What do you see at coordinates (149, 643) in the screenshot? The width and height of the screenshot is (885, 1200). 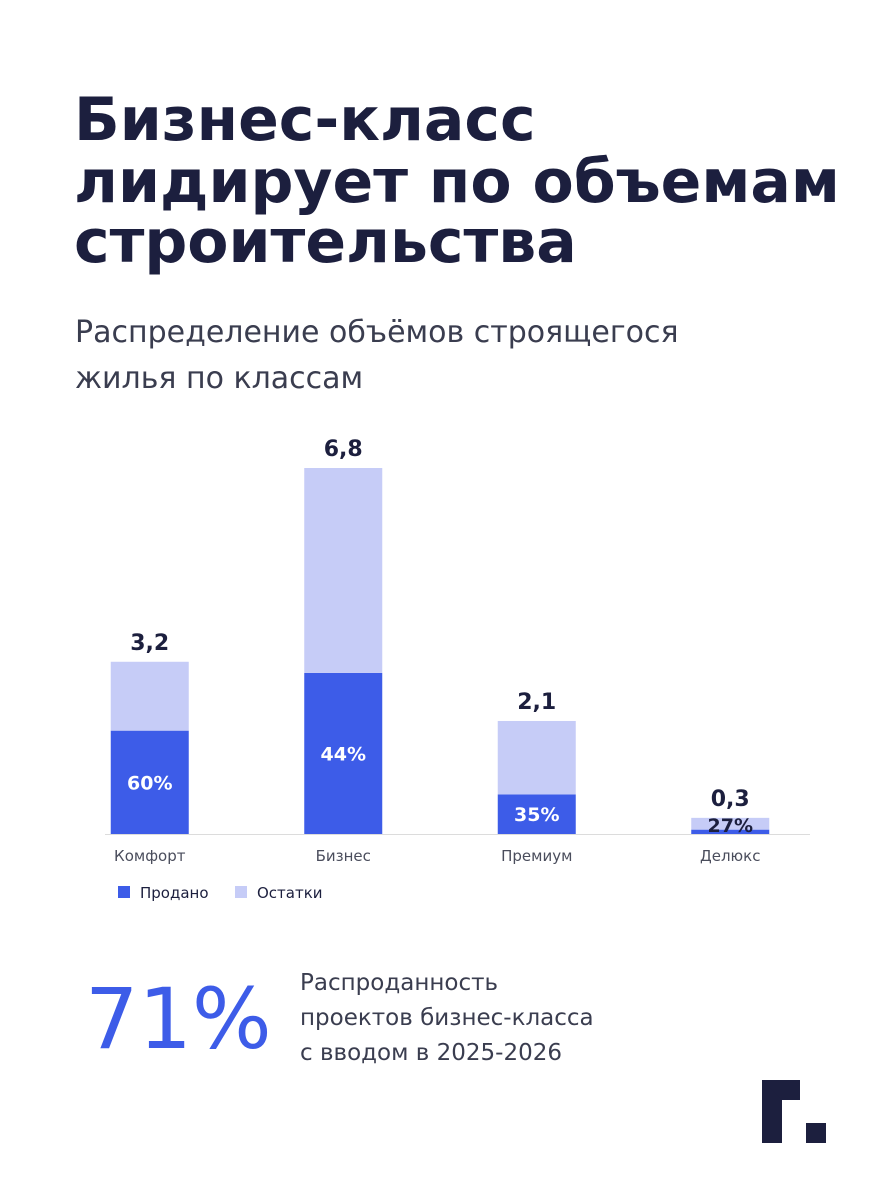 I see `total-label: 3,2` at bounding box center [149, 643].